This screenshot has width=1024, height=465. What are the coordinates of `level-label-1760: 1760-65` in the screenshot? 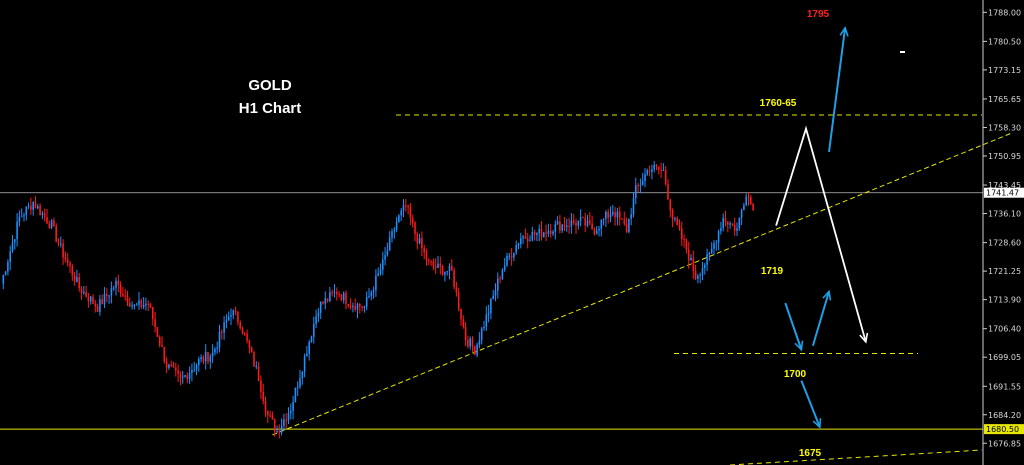 It's located at (778, 103).